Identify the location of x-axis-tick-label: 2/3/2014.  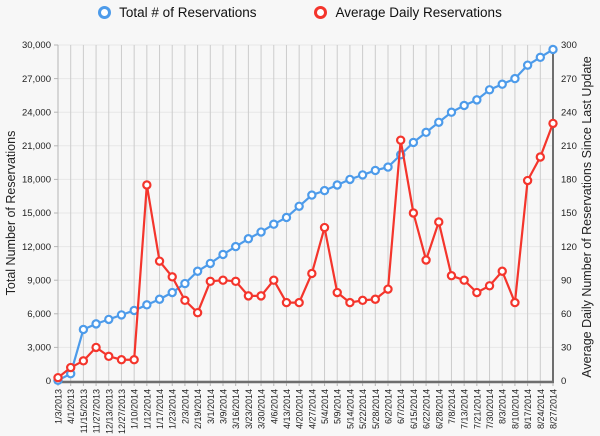
(185, 406).